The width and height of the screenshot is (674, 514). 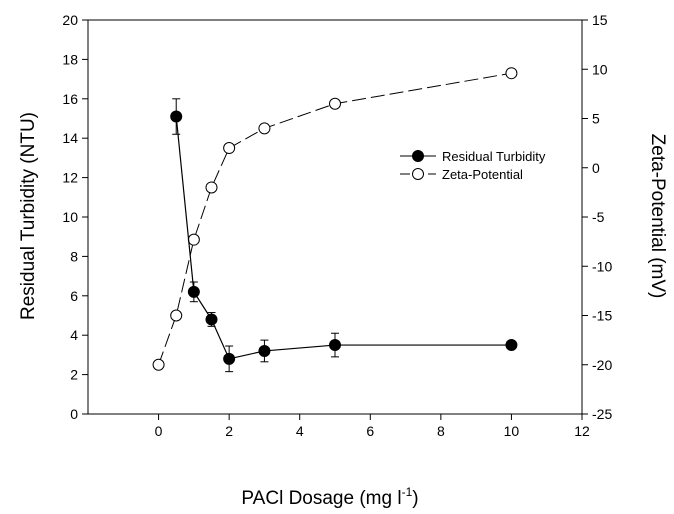 I want to click on legend-label-zeta: Zeta-Potential, so click(x=482, y=174).